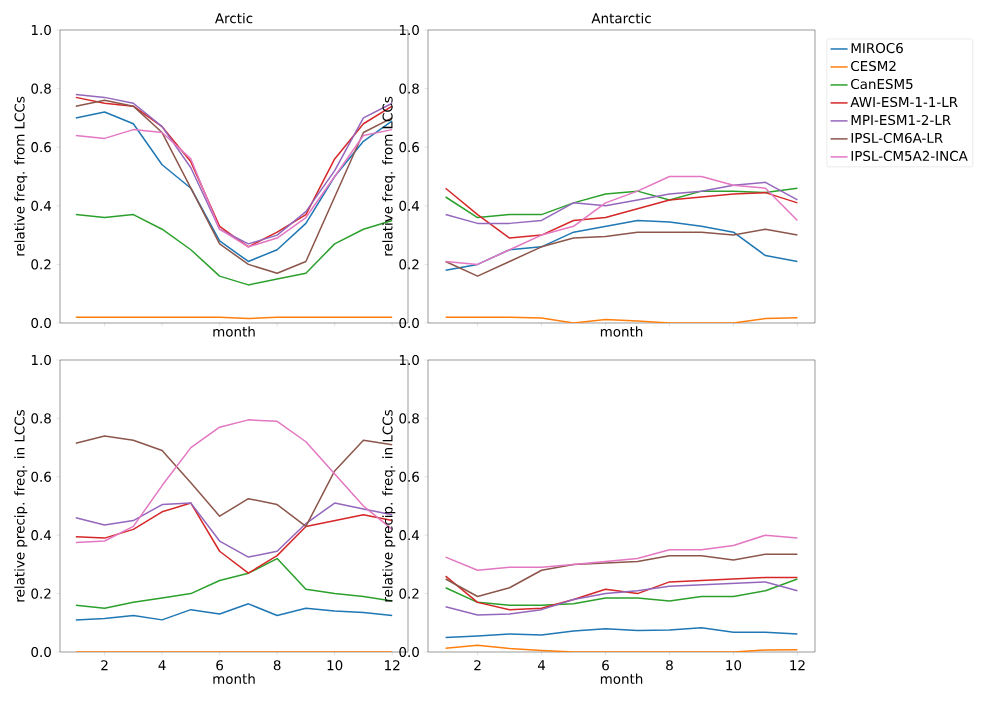 The image size is (1006, 706). I want to click on legend-label: AWI-ESM-1-1-LR, so click(904, 102).